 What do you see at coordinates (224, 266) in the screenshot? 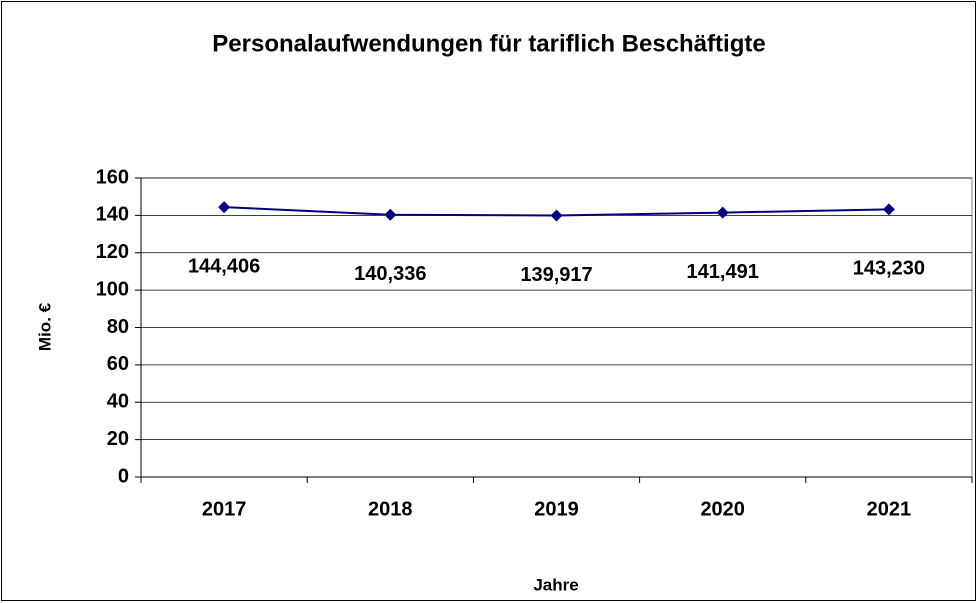
I see `data-label: 144,406` at bounding box center [224, 266].